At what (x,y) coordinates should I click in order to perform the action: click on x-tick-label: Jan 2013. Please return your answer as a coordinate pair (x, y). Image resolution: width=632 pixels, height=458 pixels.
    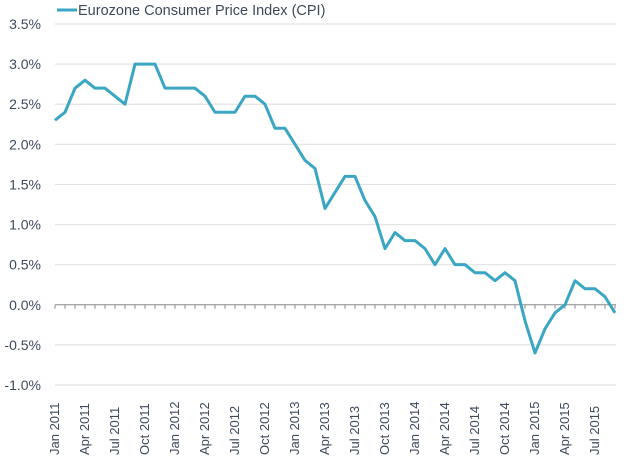
    Looking at the image, I should click on (294, 429).